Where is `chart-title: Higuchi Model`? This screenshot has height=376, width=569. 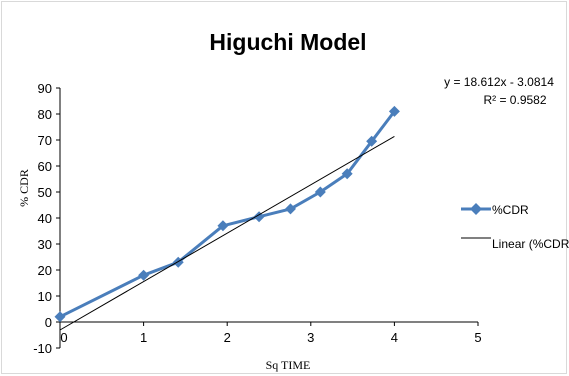 chart-title: Higuchi Model is located at coordinates (287, 42).